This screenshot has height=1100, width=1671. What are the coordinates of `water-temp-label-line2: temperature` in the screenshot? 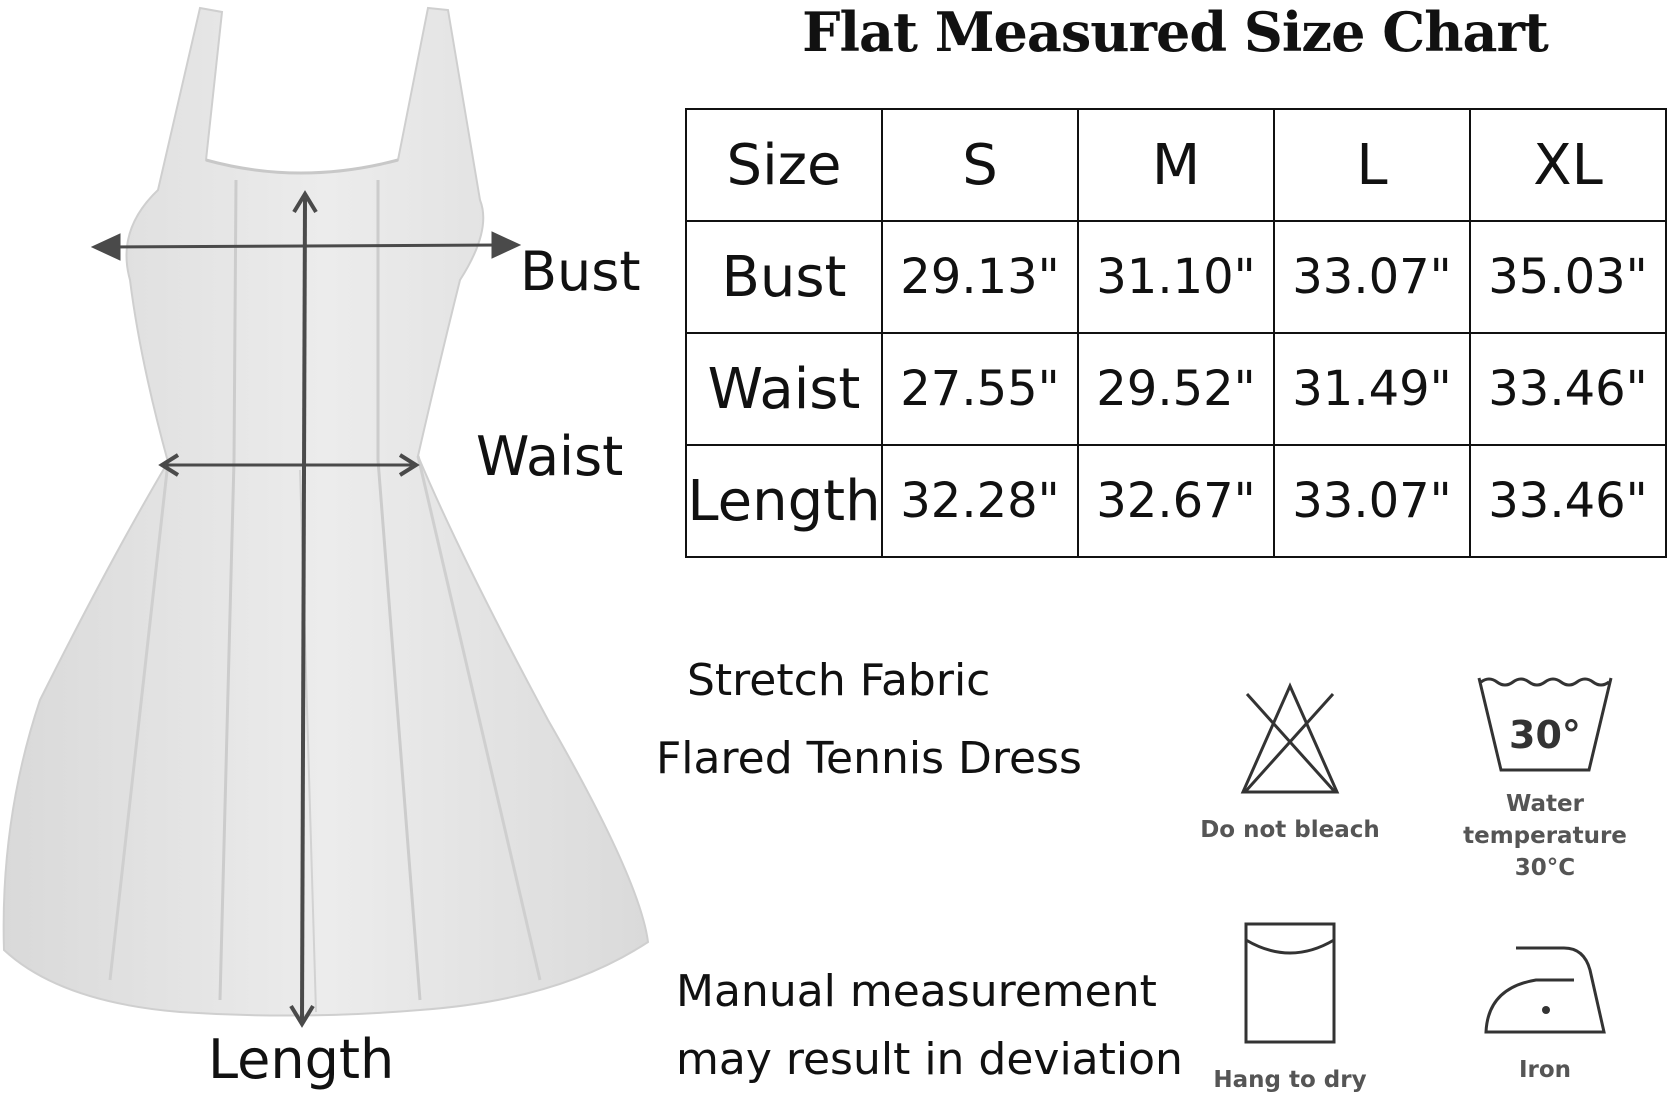 It's located at (1545, 836).